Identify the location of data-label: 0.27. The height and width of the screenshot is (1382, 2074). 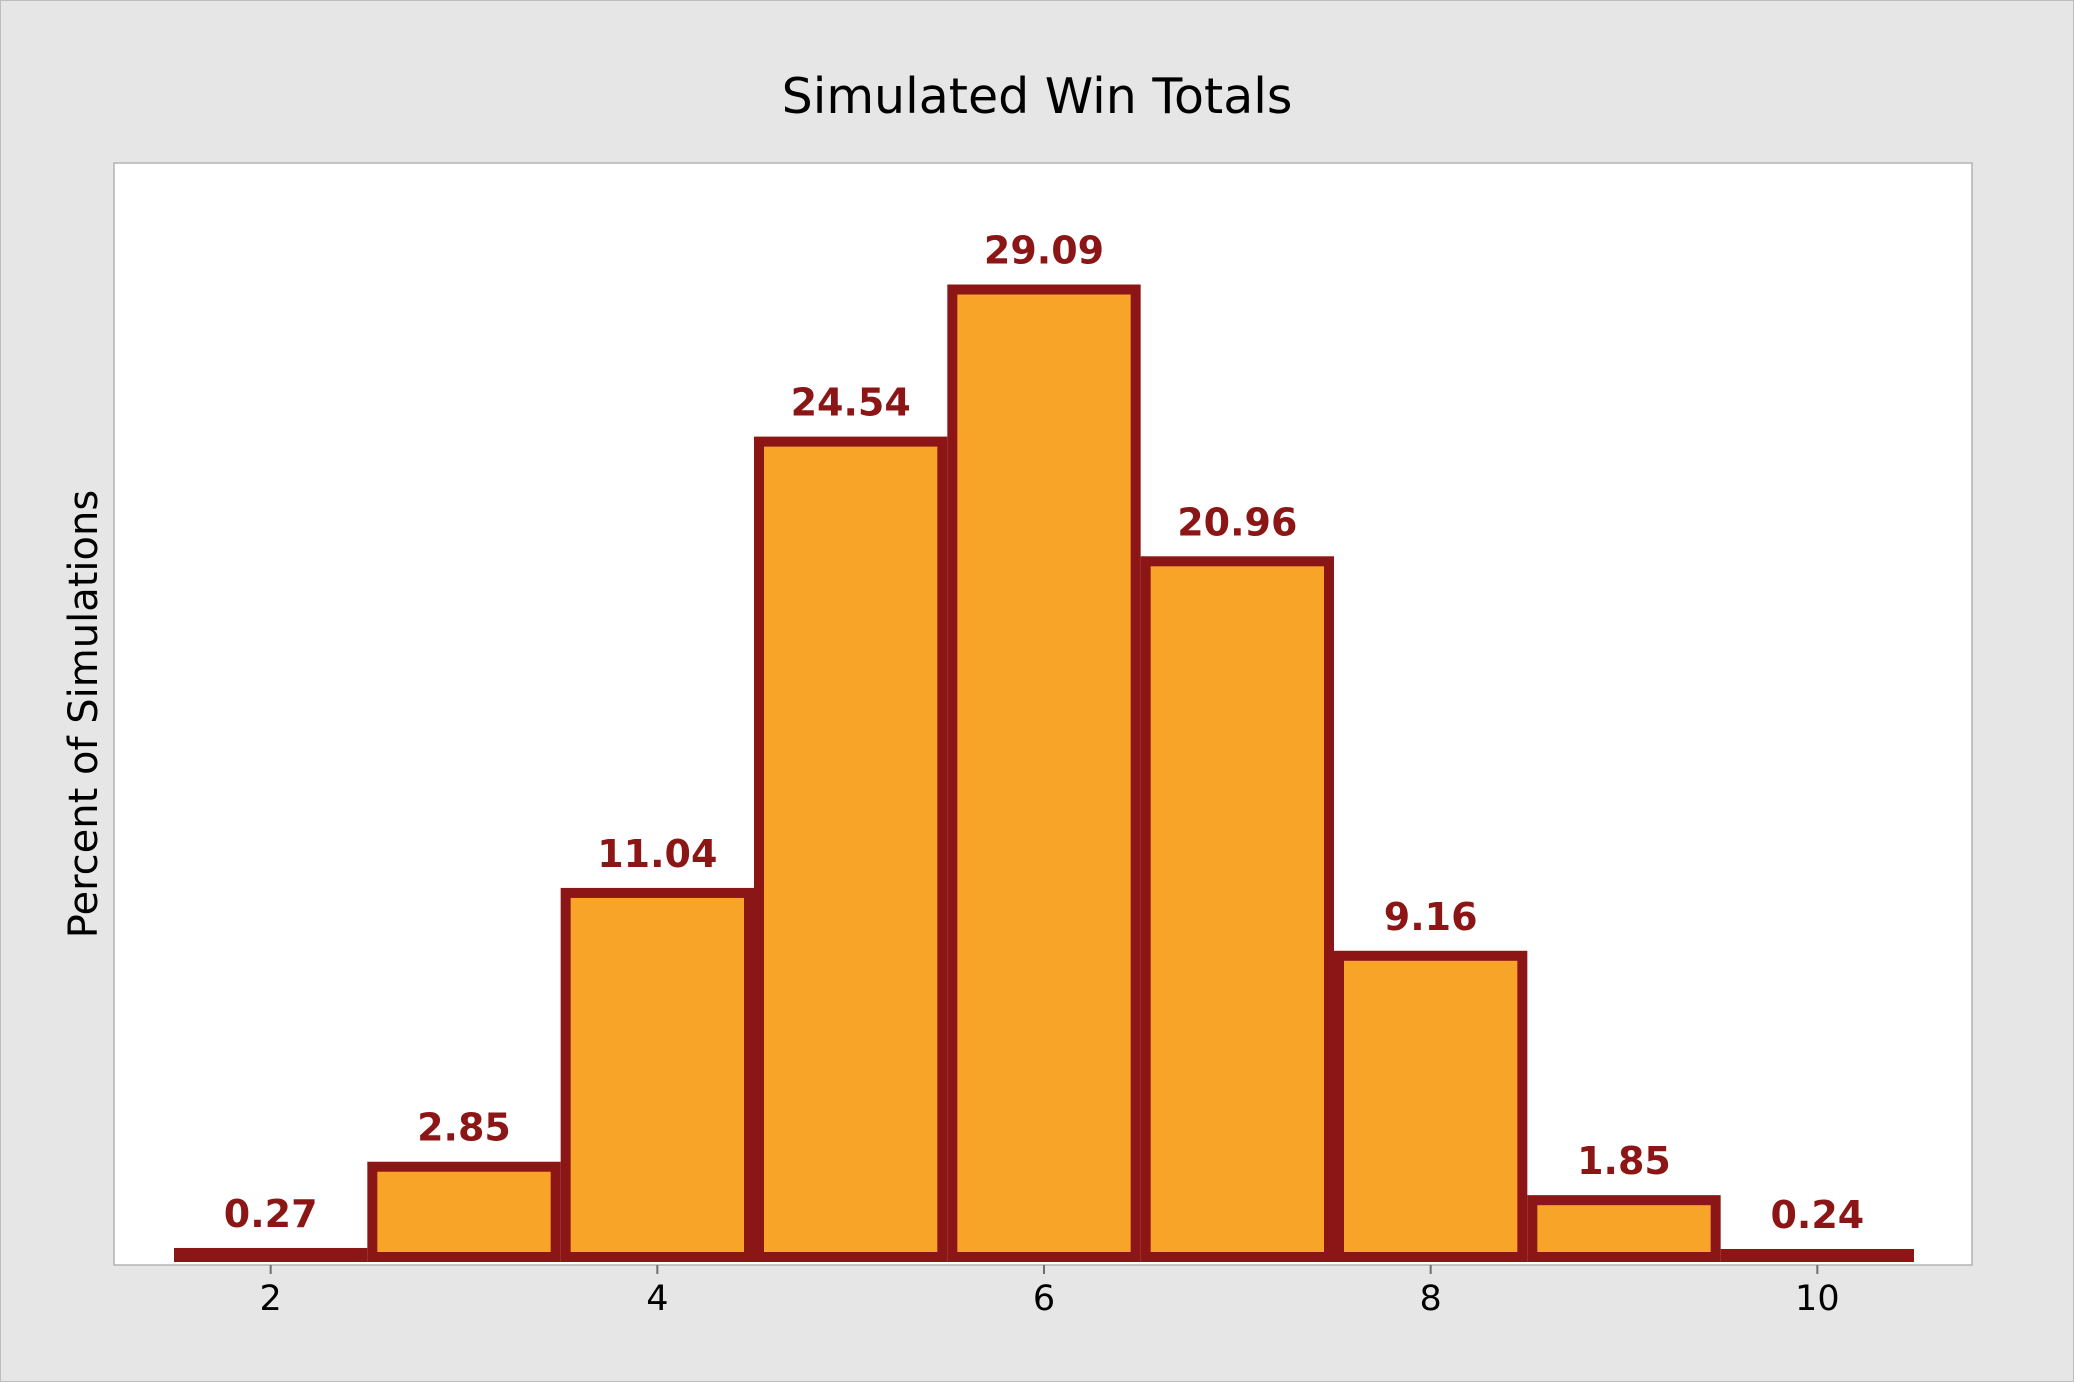
(271, 1214).